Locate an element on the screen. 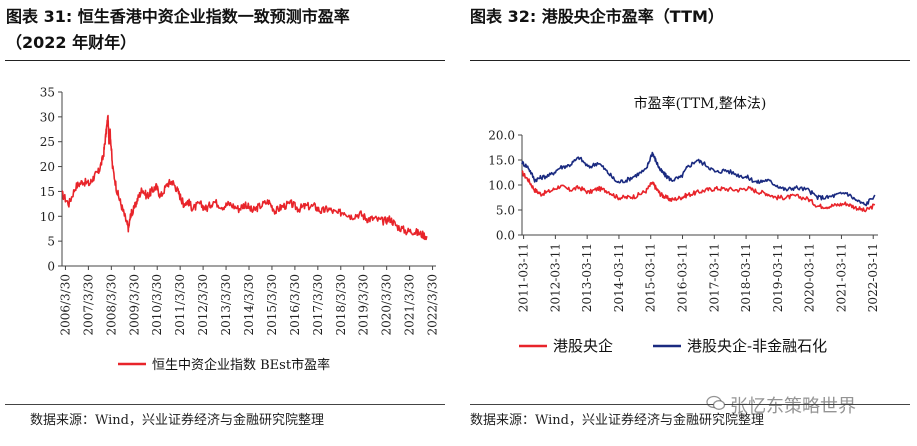  left-x-tick-label: 2014/3/30 is located at coordinates (249, 305).